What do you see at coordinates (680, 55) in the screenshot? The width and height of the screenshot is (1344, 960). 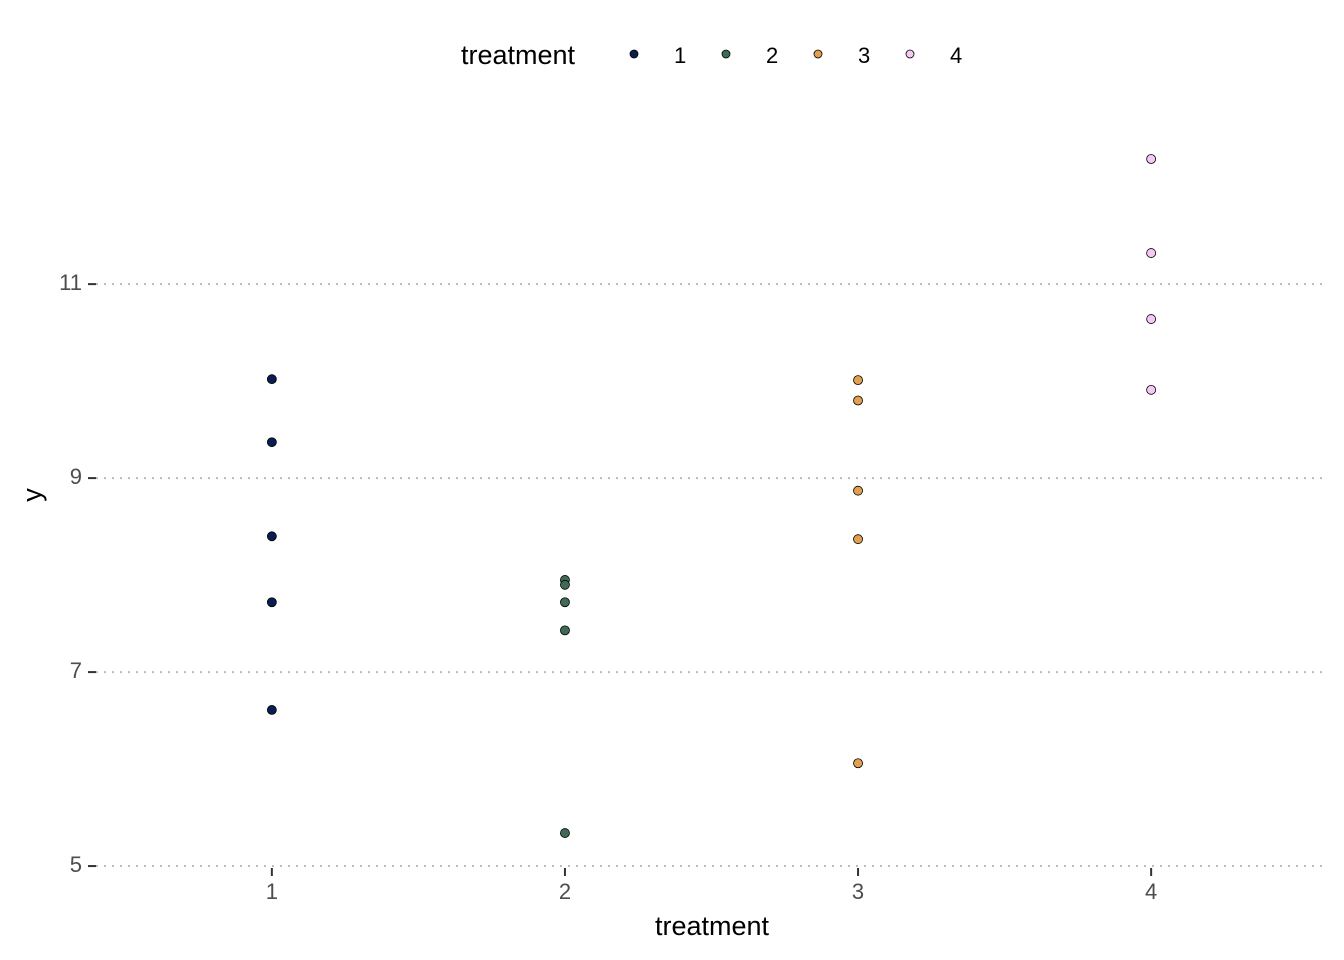 I see `legend-label: 1` at bounding box center [680, 55].